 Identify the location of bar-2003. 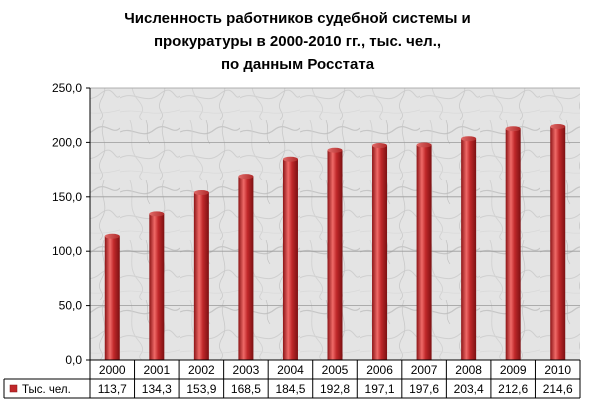
(246, 268).